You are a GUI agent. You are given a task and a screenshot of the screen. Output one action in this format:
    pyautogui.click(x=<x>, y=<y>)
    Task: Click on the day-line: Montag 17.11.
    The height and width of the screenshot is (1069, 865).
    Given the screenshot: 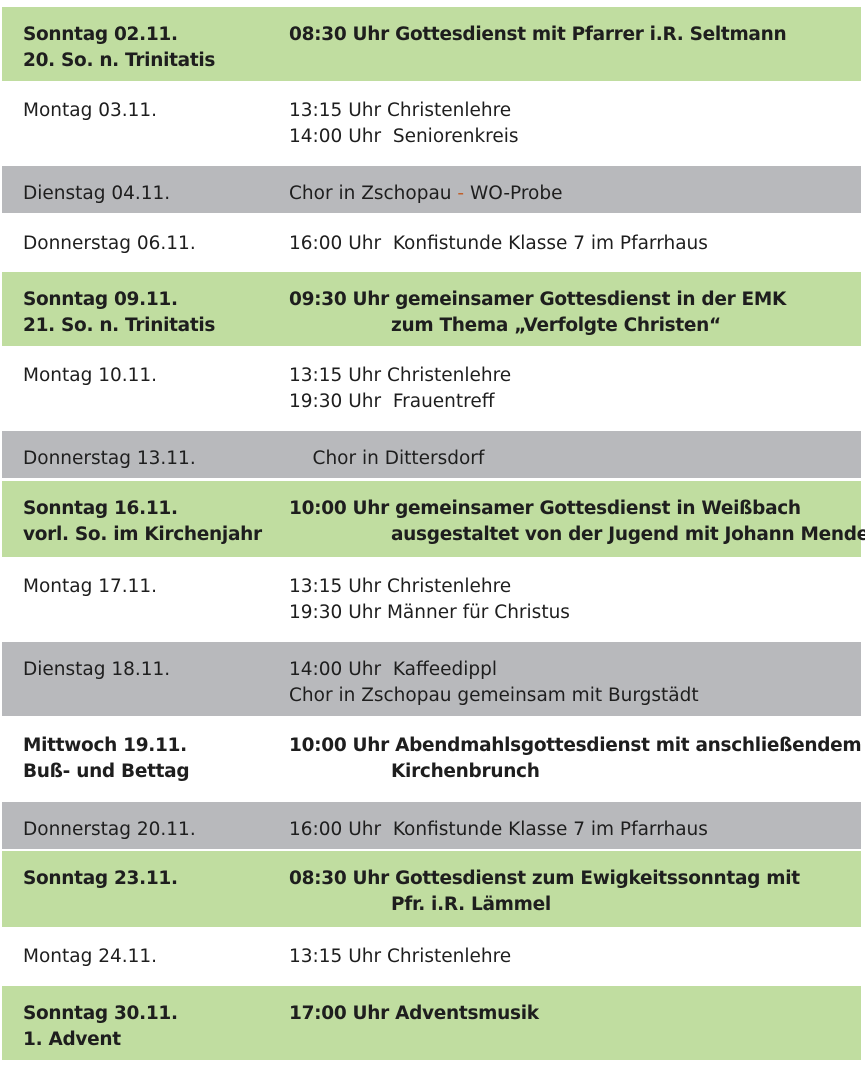 What is the action you would take?
    pyautogui.click(x=90, y=586)
    